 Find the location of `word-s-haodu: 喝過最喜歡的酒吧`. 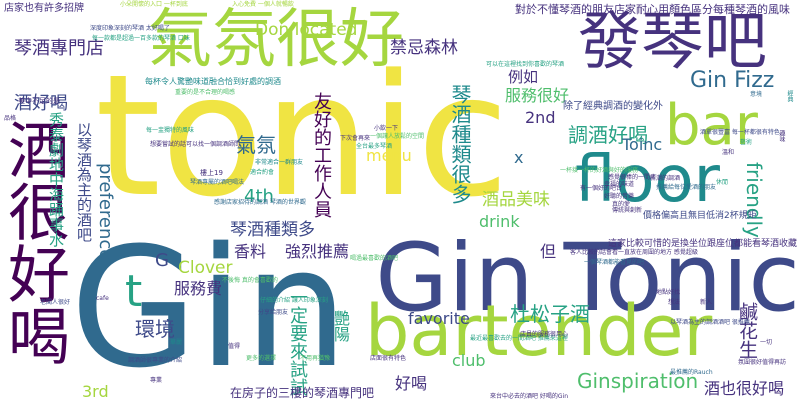

word-s-haodu: 喝過最喜歡的酒吧 is located at coordinates (374, 258).